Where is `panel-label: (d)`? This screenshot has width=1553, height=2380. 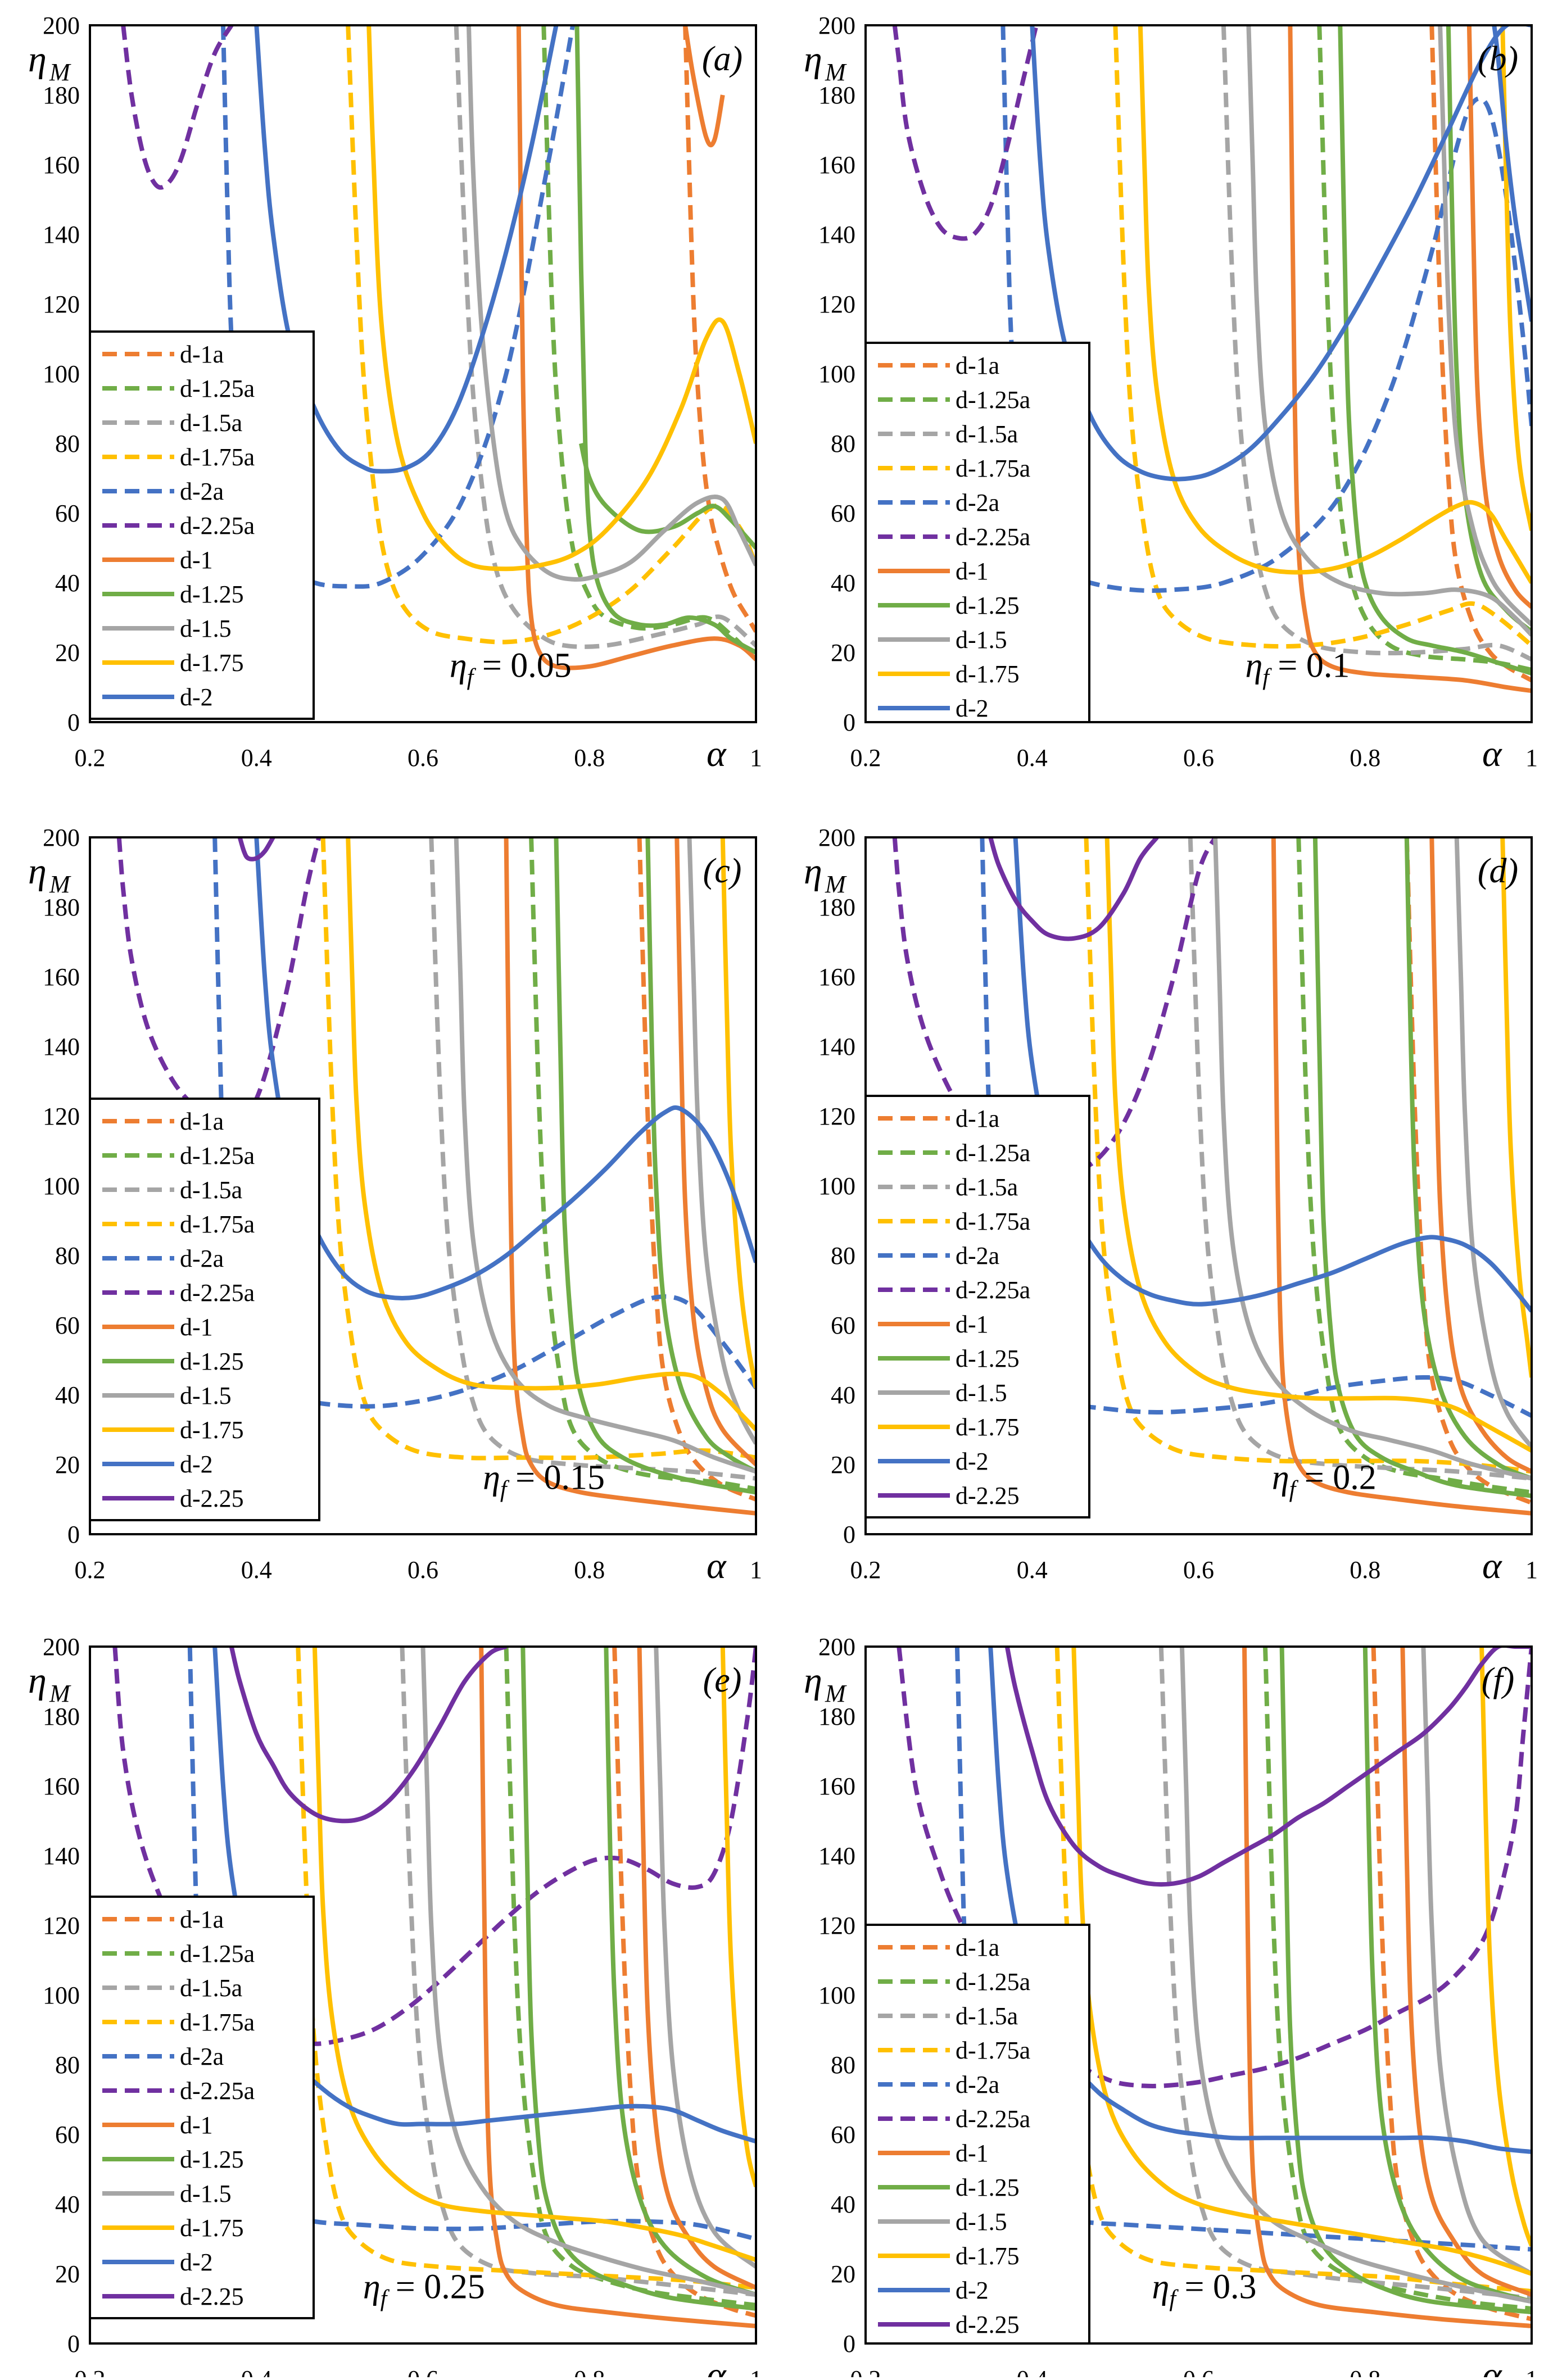
panel-label: (d) is located at coordinates (1498, 871).